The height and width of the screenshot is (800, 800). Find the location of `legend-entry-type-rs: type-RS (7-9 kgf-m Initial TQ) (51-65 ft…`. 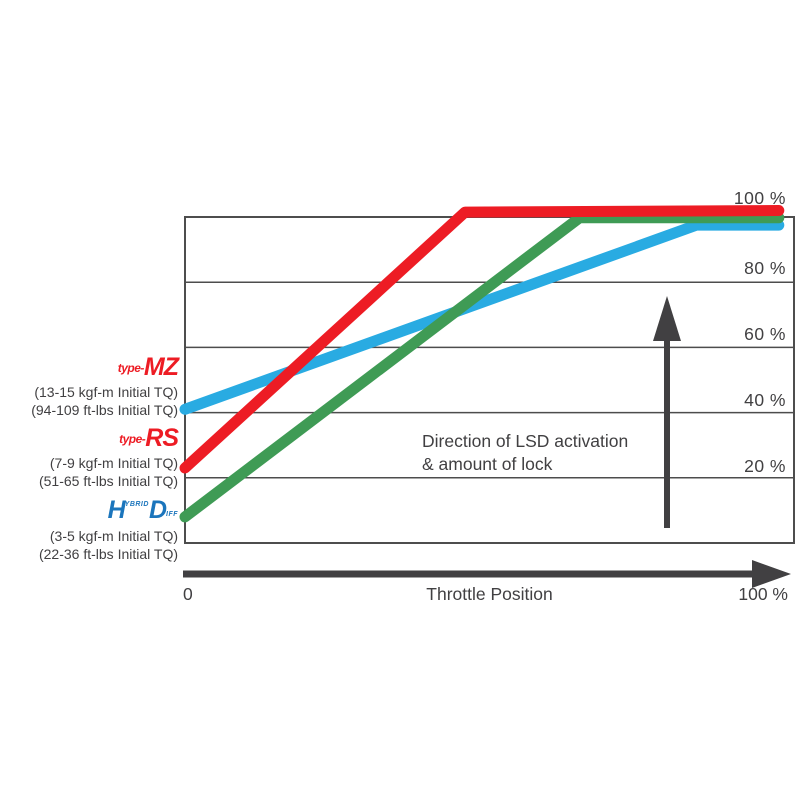

legend-entry-type-rs: type-RS (7-9 kgf-m Initial TQ) (51-65 ft… is located at coordinates (89, 457).